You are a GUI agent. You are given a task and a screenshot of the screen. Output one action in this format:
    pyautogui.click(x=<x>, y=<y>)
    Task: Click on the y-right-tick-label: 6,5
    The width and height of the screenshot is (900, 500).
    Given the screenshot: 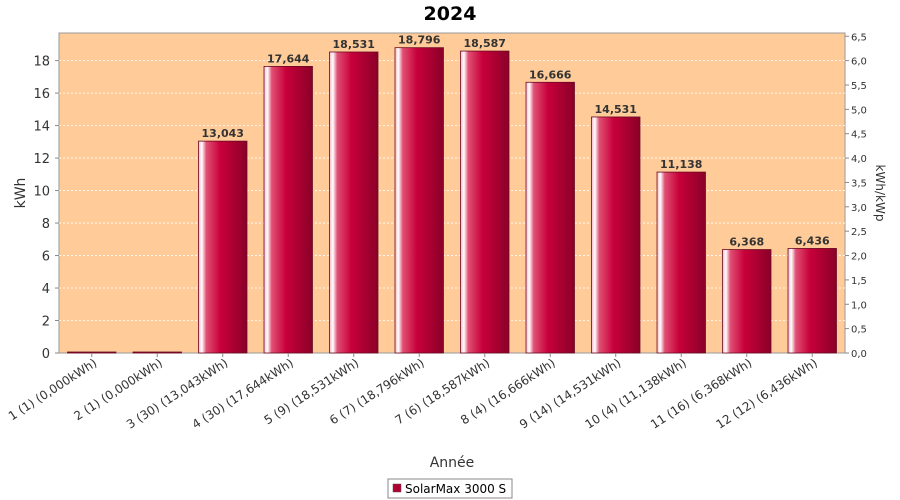 What is the action you would take?
    pyautogui.click(x=859, y=37)
    